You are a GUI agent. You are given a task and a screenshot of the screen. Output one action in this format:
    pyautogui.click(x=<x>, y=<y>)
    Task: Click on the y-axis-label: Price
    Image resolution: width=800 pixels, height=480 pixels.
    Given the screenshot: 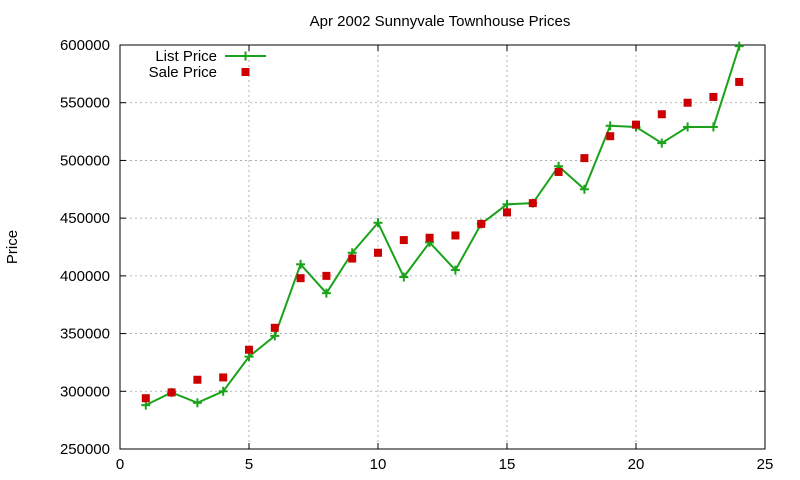 What is the action you would take?
    pyautogui.click(x=12, y=247)
    